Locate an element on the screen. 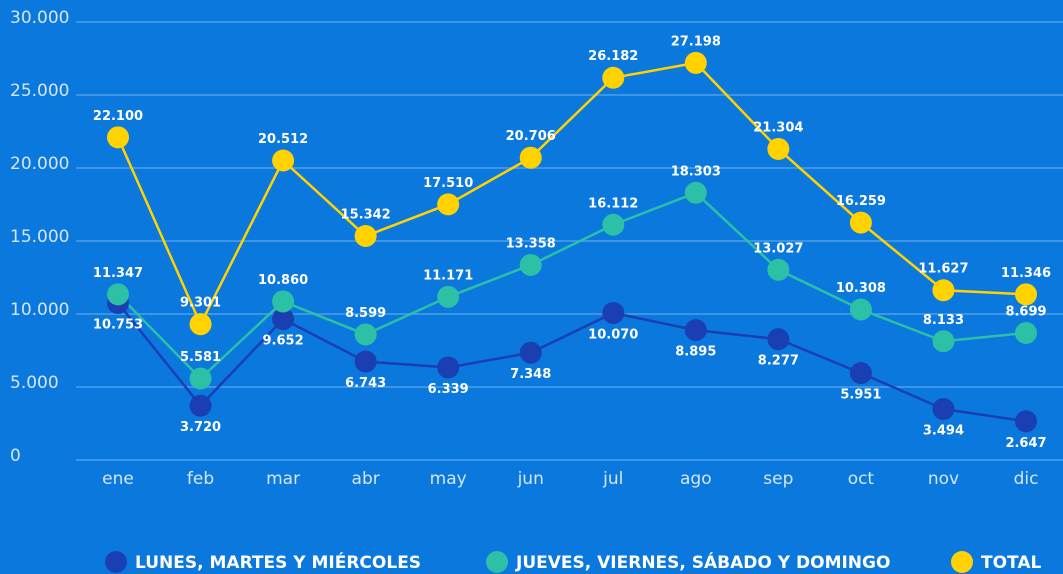  value-label: 17.510 is located at coordinates (448, 183).